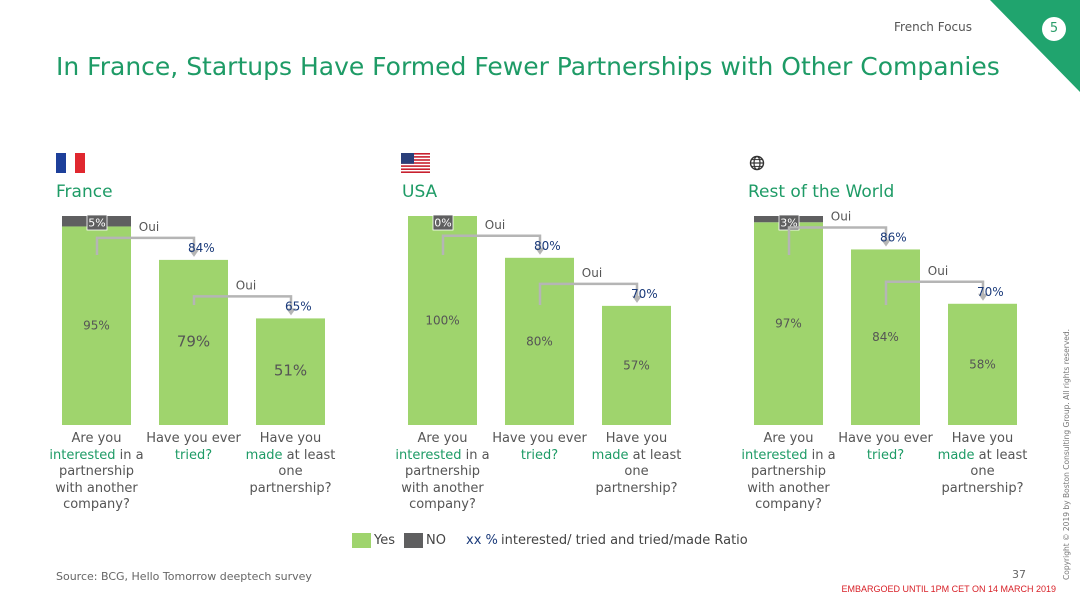 The width and height of the screenshot is (1080, 608). I want to click on bar-value-label-france-2: 79%, so click(193, 341).